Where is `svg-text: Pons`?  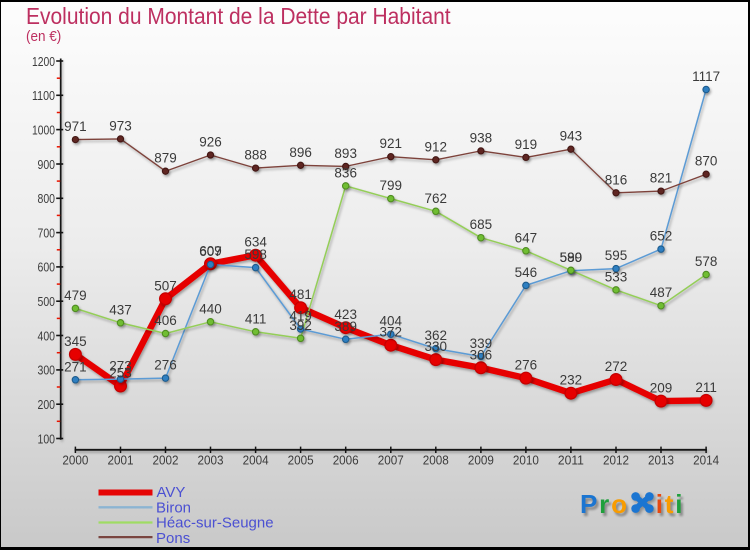
svg-text: Pons is located at coordinates (173, 538).